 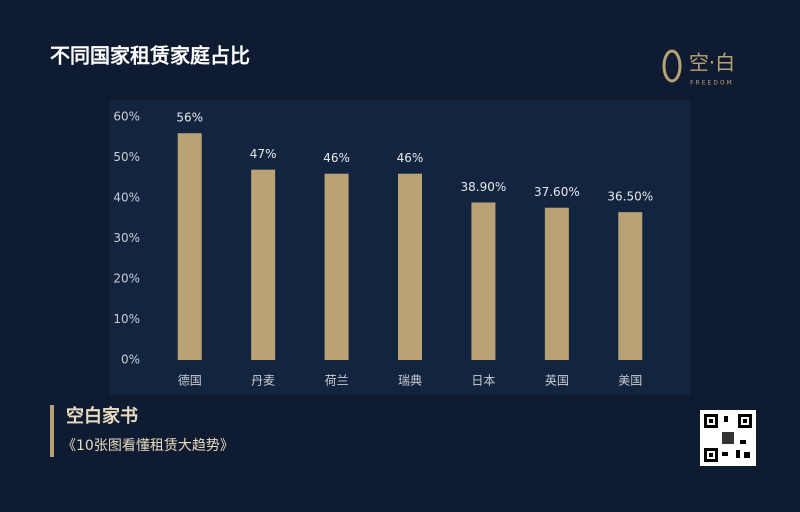 What do you see at coordinates (126, 157) in the screenshot?
I see `y-tick-label: 50%` at bounding box center [126, 157].